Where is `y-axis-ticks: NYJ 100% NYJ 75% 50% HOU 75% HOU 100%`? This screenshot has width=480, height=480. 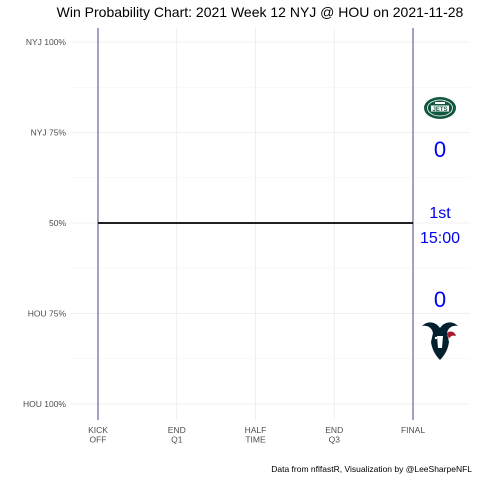
y-axis-ticks: NYJ 100% NYJ 75% 50% HOU 75% HOU 100% is located at coordinates (44, 223).